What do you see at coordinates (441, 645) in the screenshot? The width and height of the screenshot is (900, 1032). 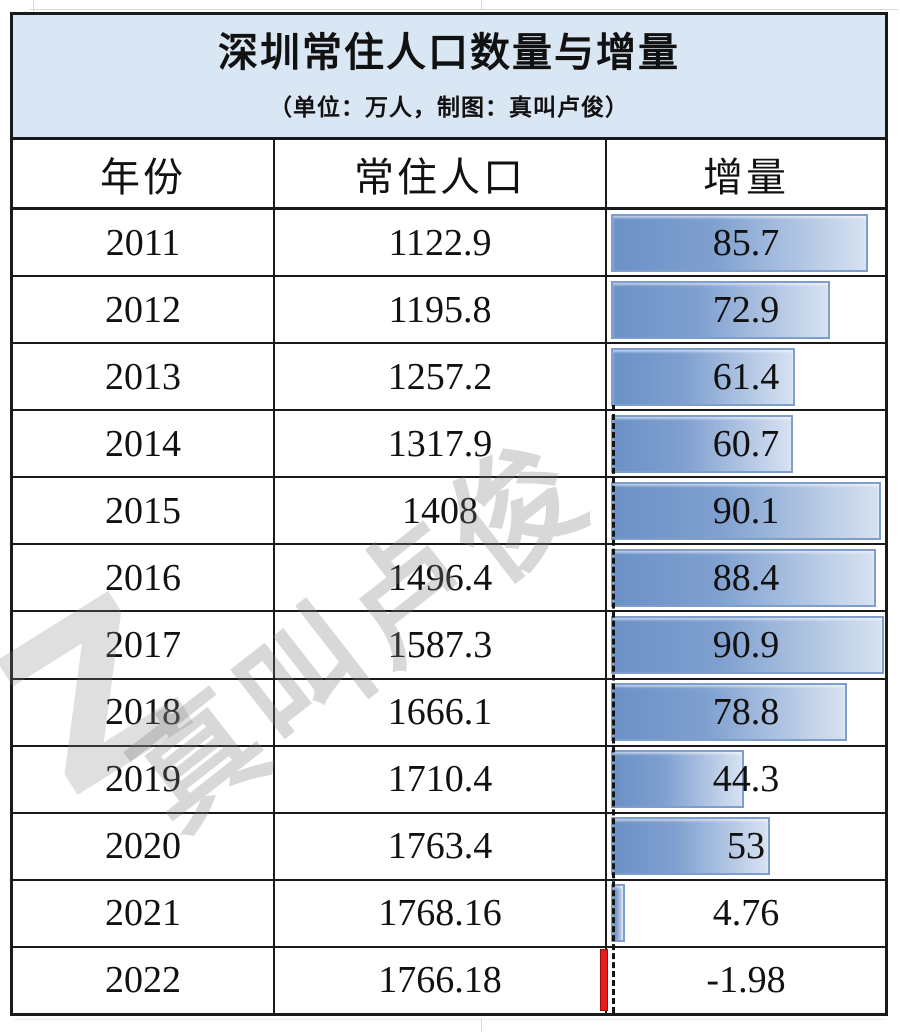 I see `population-cell: 1587.3` at bounding box center [441, 645].